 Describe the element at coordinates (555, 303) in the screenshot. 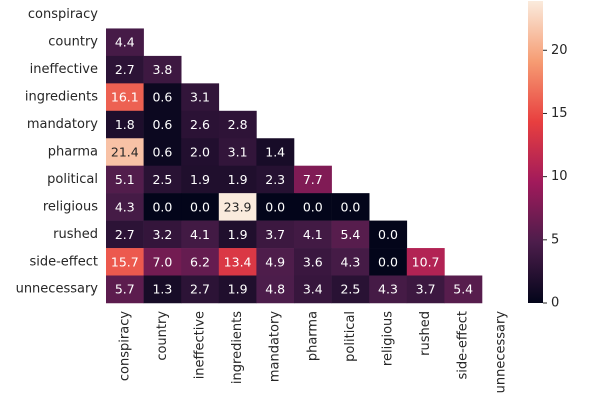

I see `colorbar-tick-label: 0` at that location.